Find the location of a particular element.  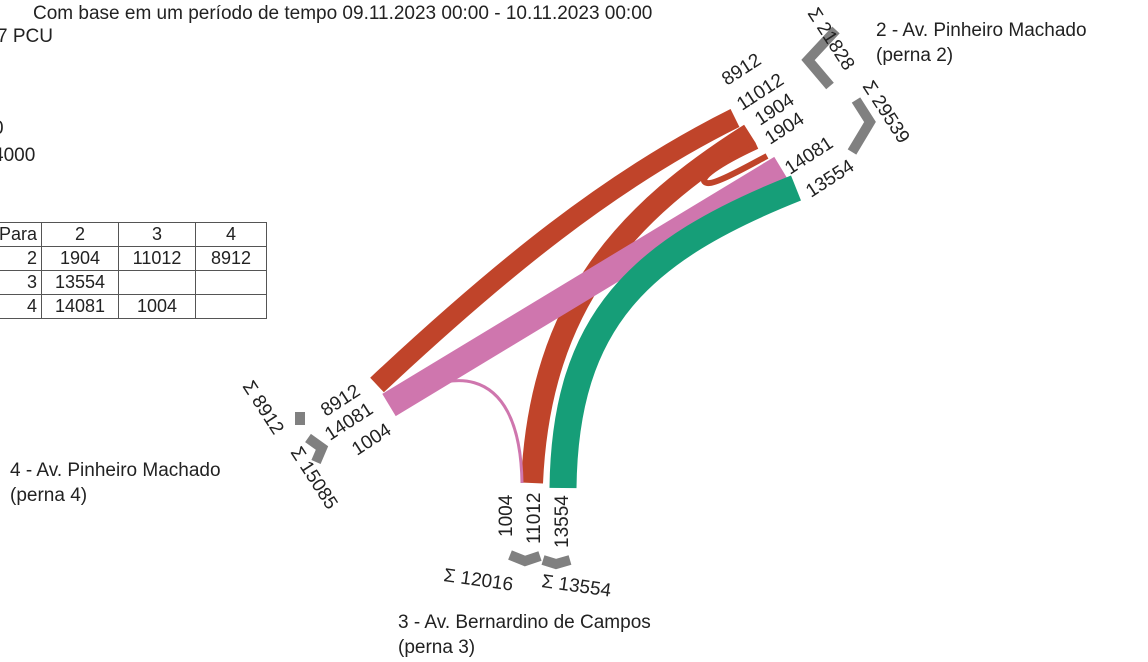

leg3-sub: (perna 3) is located at coordinates (437, 647).